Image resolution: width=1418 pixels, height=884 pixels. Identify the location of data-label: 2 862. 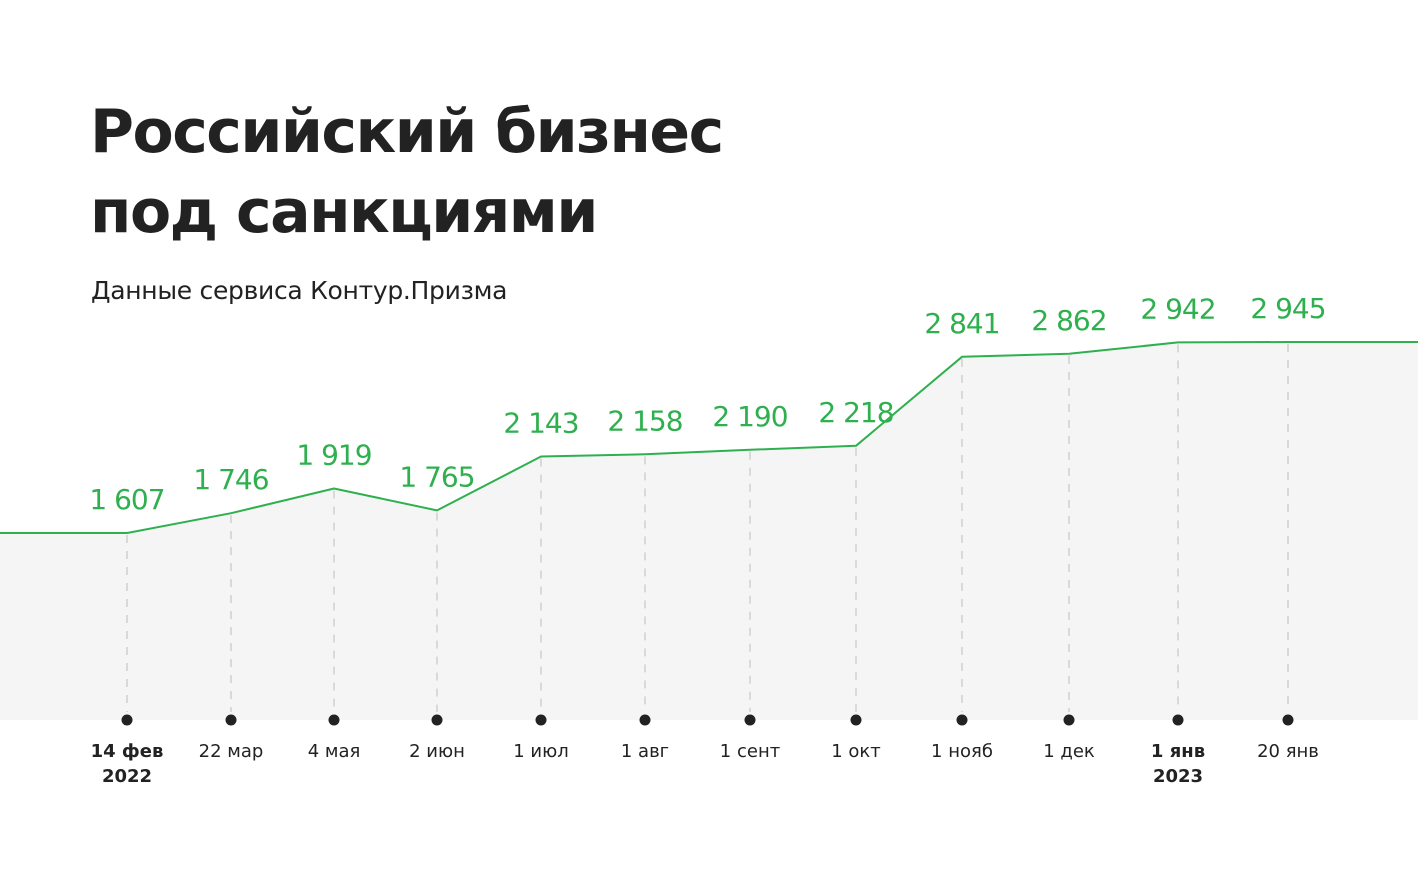
(1068, 320).